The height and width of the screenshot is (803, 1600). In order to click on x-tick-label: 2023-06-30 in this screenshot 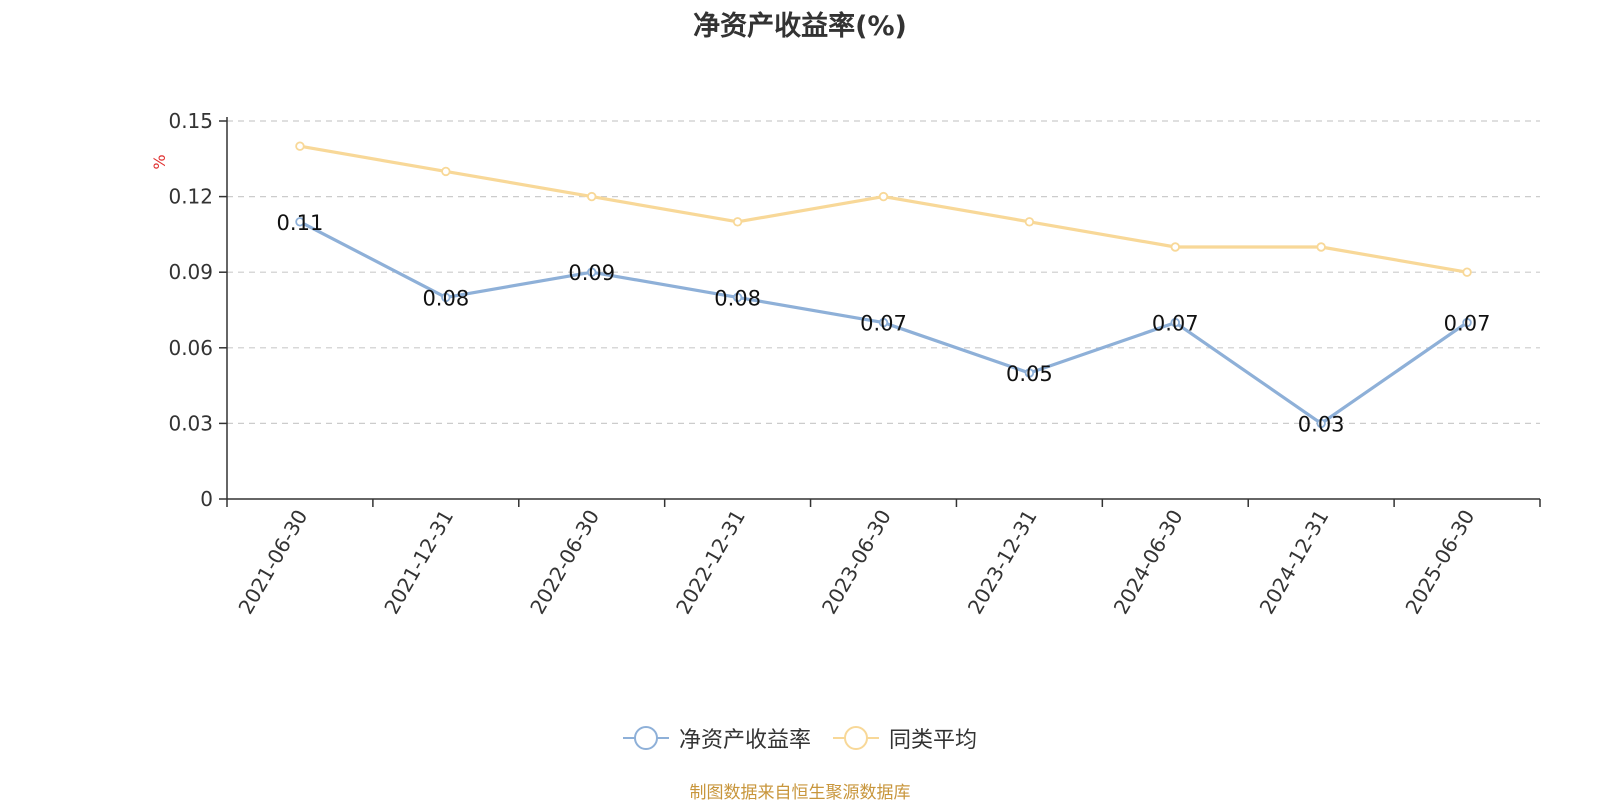, I will do `click(856, 562)`.